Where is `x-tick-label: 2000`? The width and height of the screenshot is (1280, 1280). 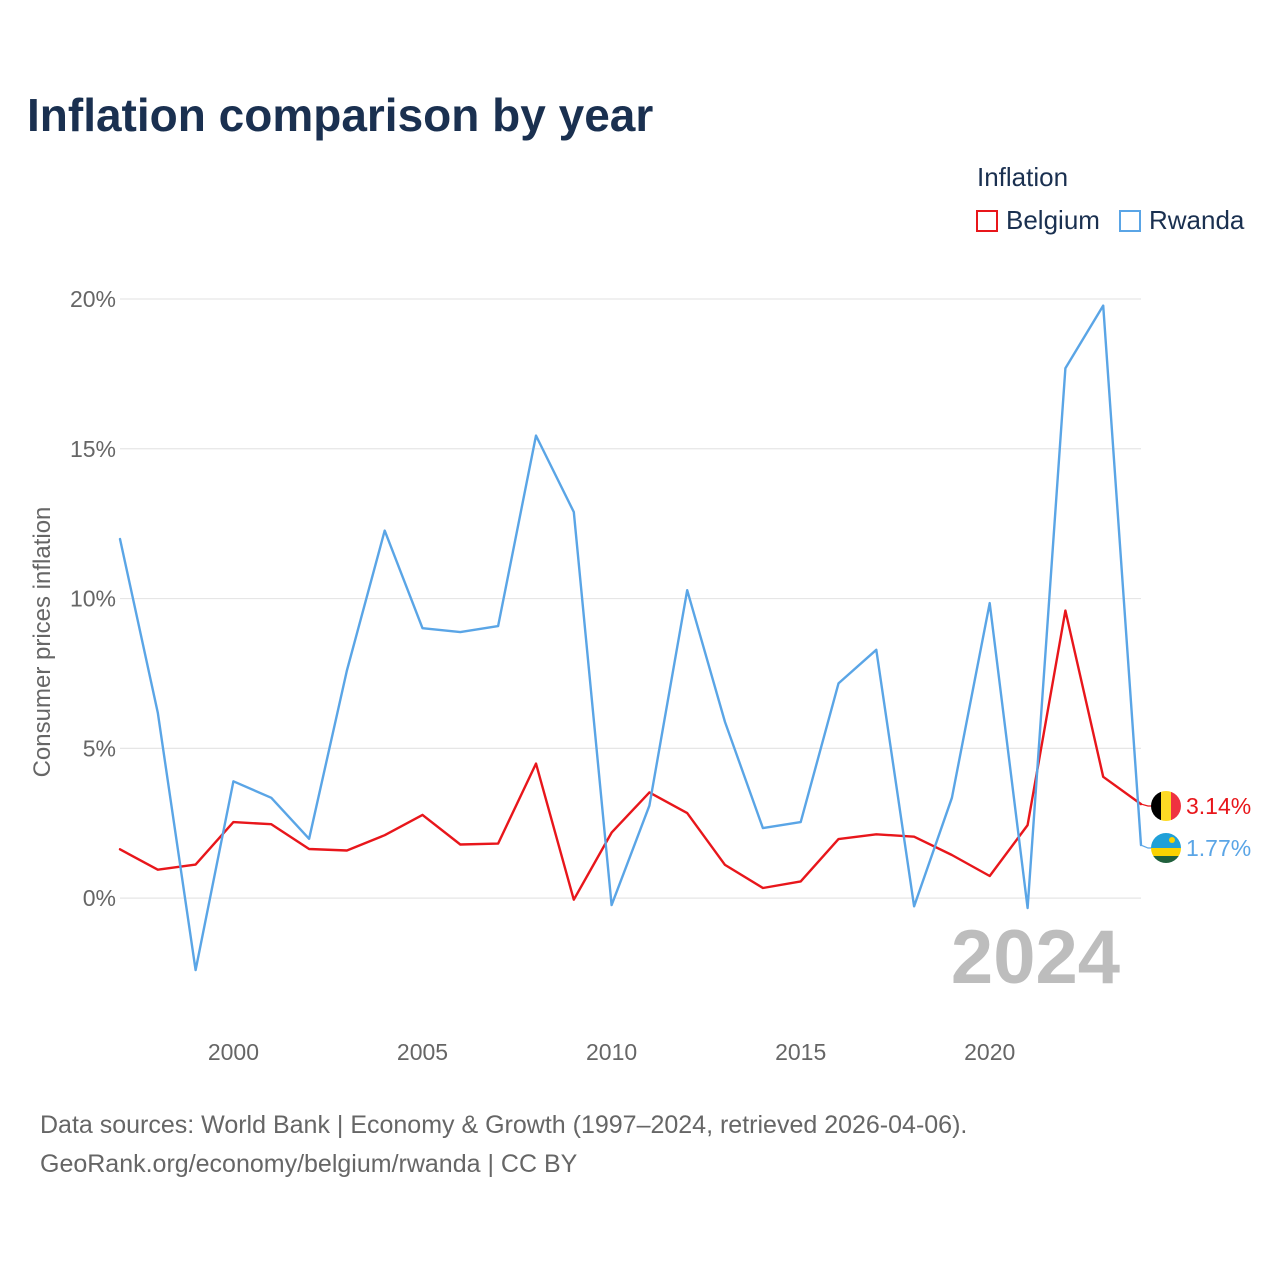 x-tick-label: 2000 is located at coordinates (233, 1052).